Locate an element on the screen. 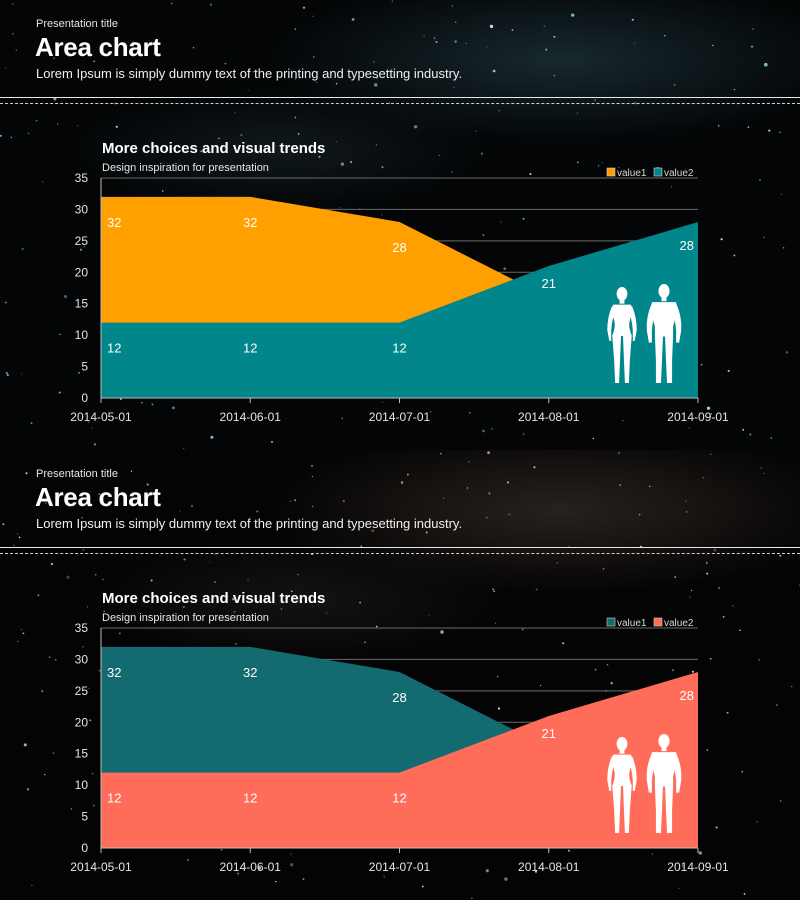 This screenshot has width=800, height=900. legend-label: value2 is located at coordinates (679, 173).